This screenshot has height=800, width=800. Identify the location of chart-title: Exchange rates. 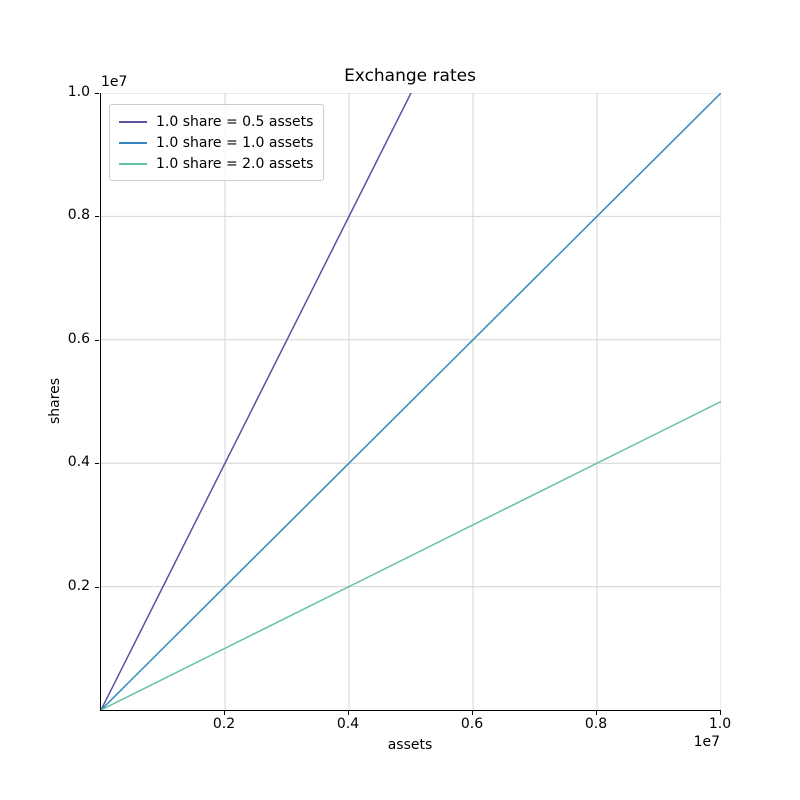
(410, 76).